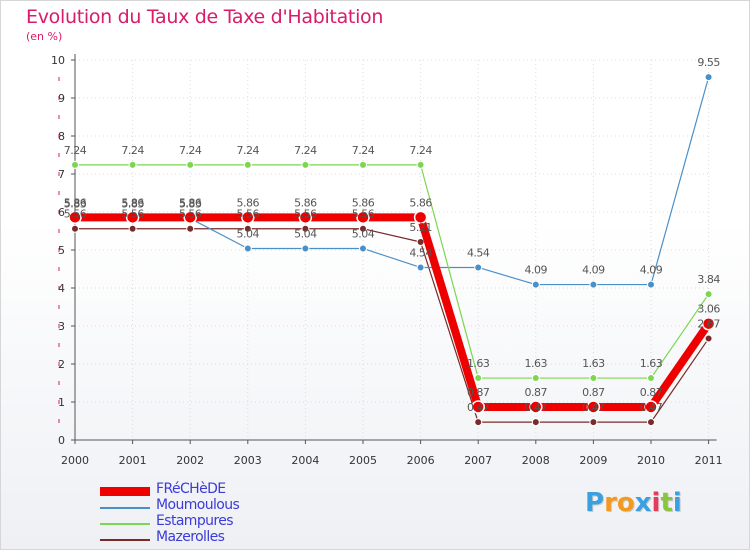  What do you see at coordinates (666, 503) in the screenshot?
I see `logo-letter: t` at bounding box center [666, 503].